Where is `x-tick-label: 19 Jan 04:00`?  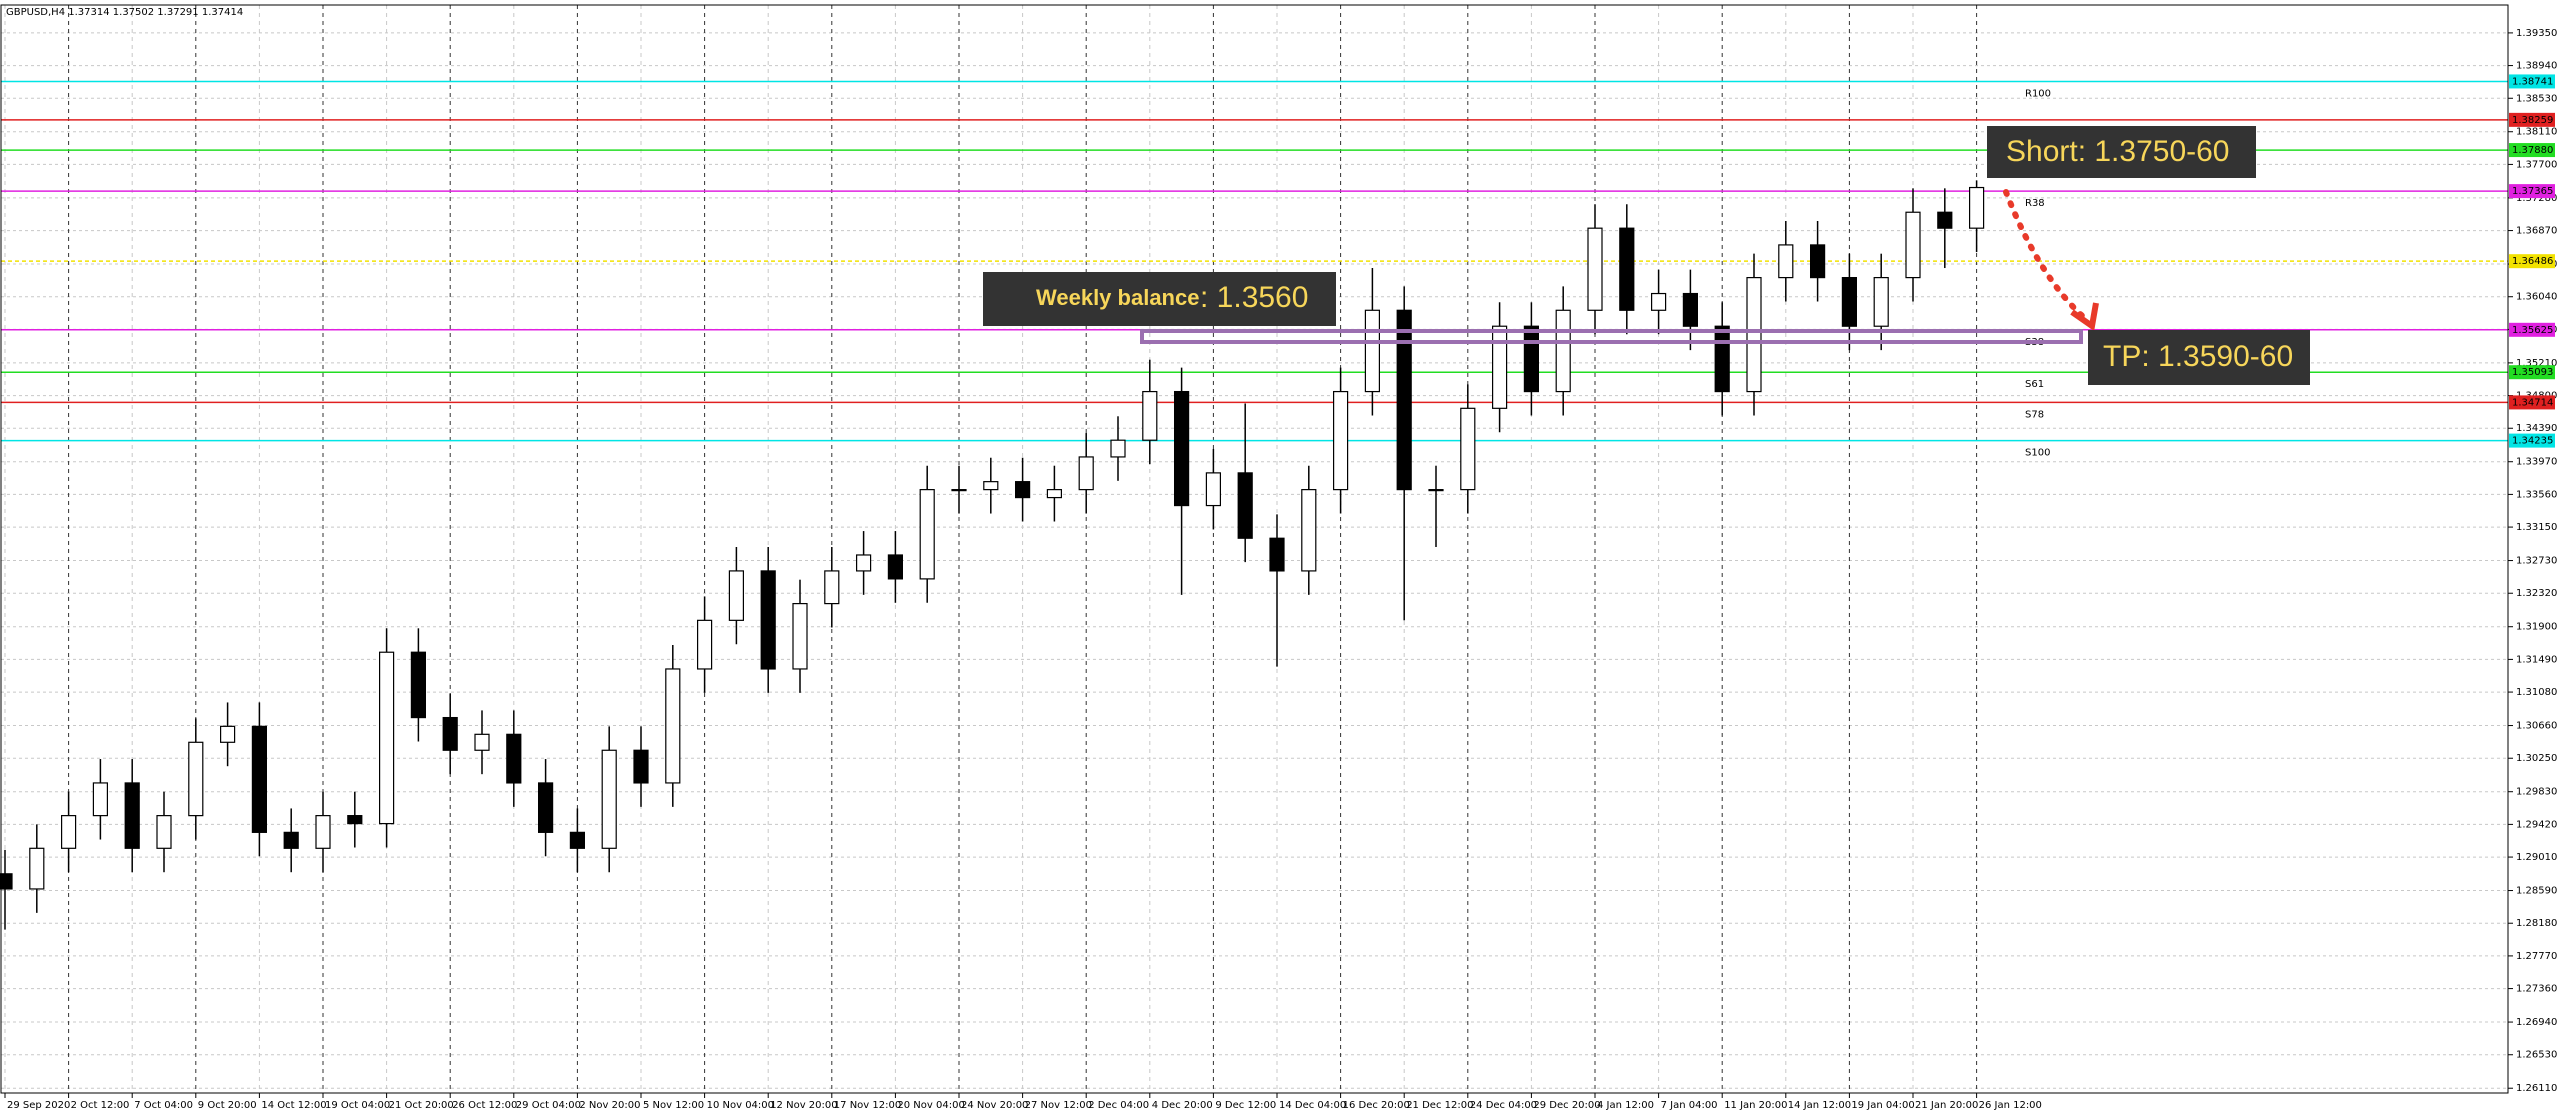
x-tick-label: 19 Jan 04:00 is located at coordinates (1882, 1105).